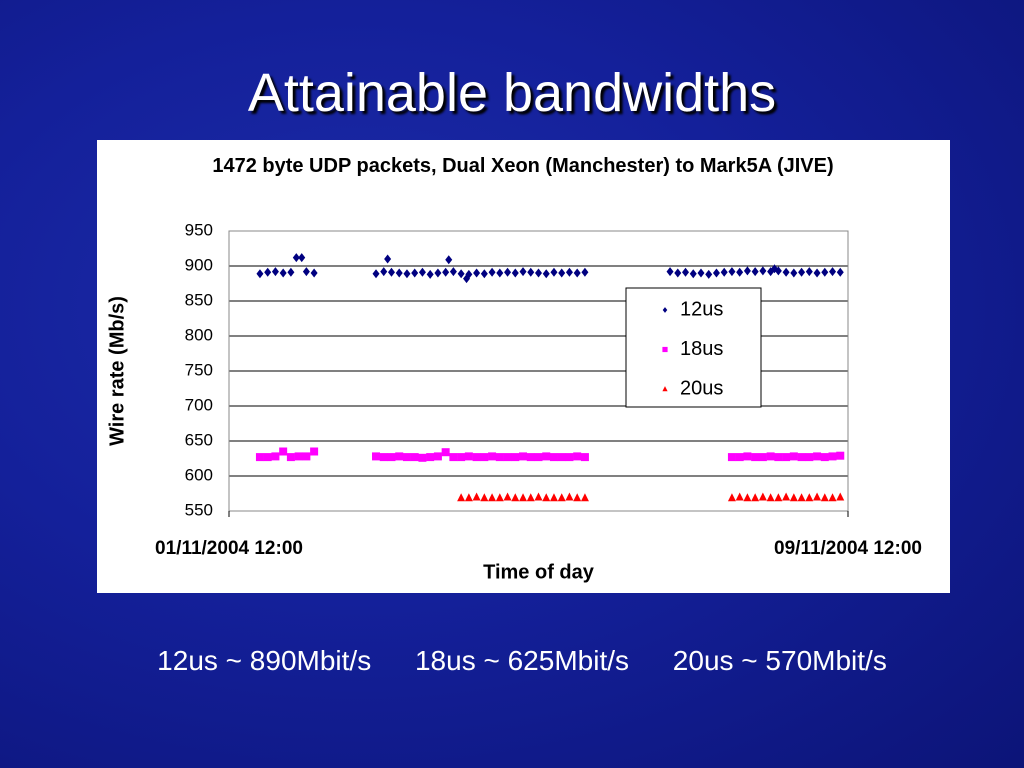  I want to click on caption: 18us ~ 625Mbit/s, so click(522, 660).